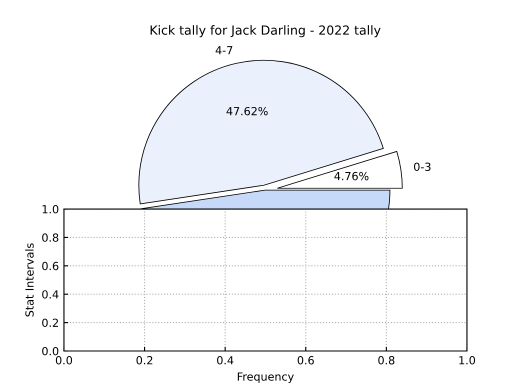 The width and height of the screenshot is (520, 390). Describe the element at coordinates (50, 237) in the screenshot. I see `y-tick-label: 0.8` at that location.